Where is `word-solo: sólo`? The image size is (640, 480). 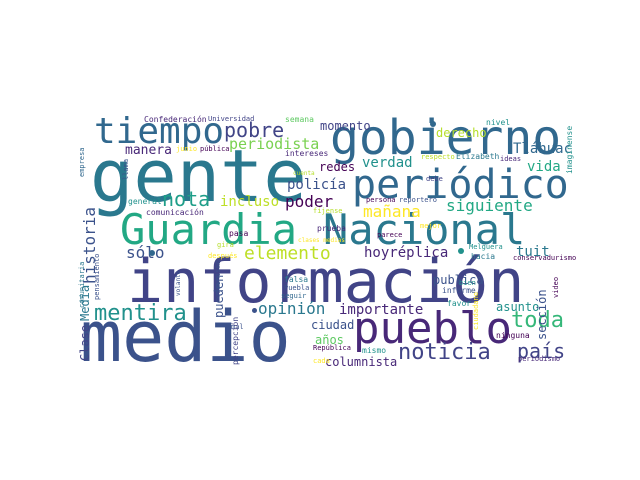
word-solo: sólo is located at coordinates (145, 252).